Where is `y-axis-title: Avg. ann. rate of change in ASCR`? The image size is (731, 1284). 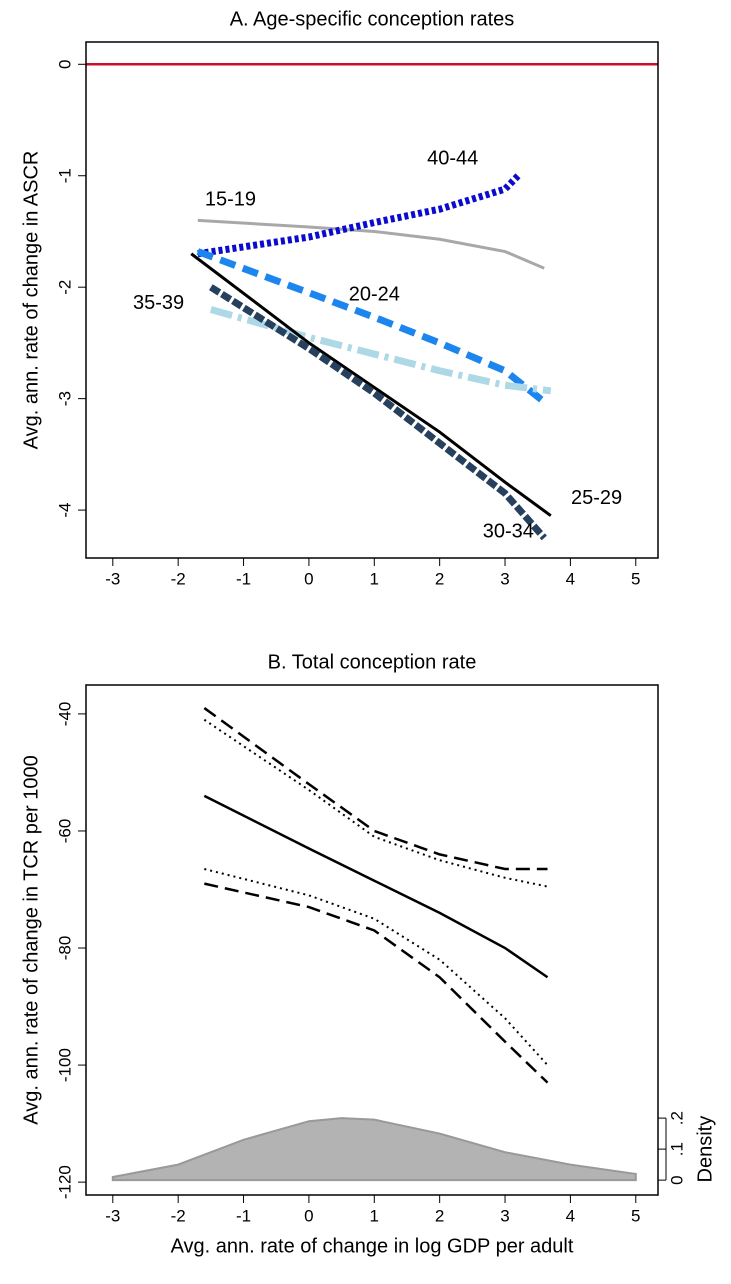 y-axis-title: Avg. ann. rate of change in ASCR is located at coordinates (31, 300).